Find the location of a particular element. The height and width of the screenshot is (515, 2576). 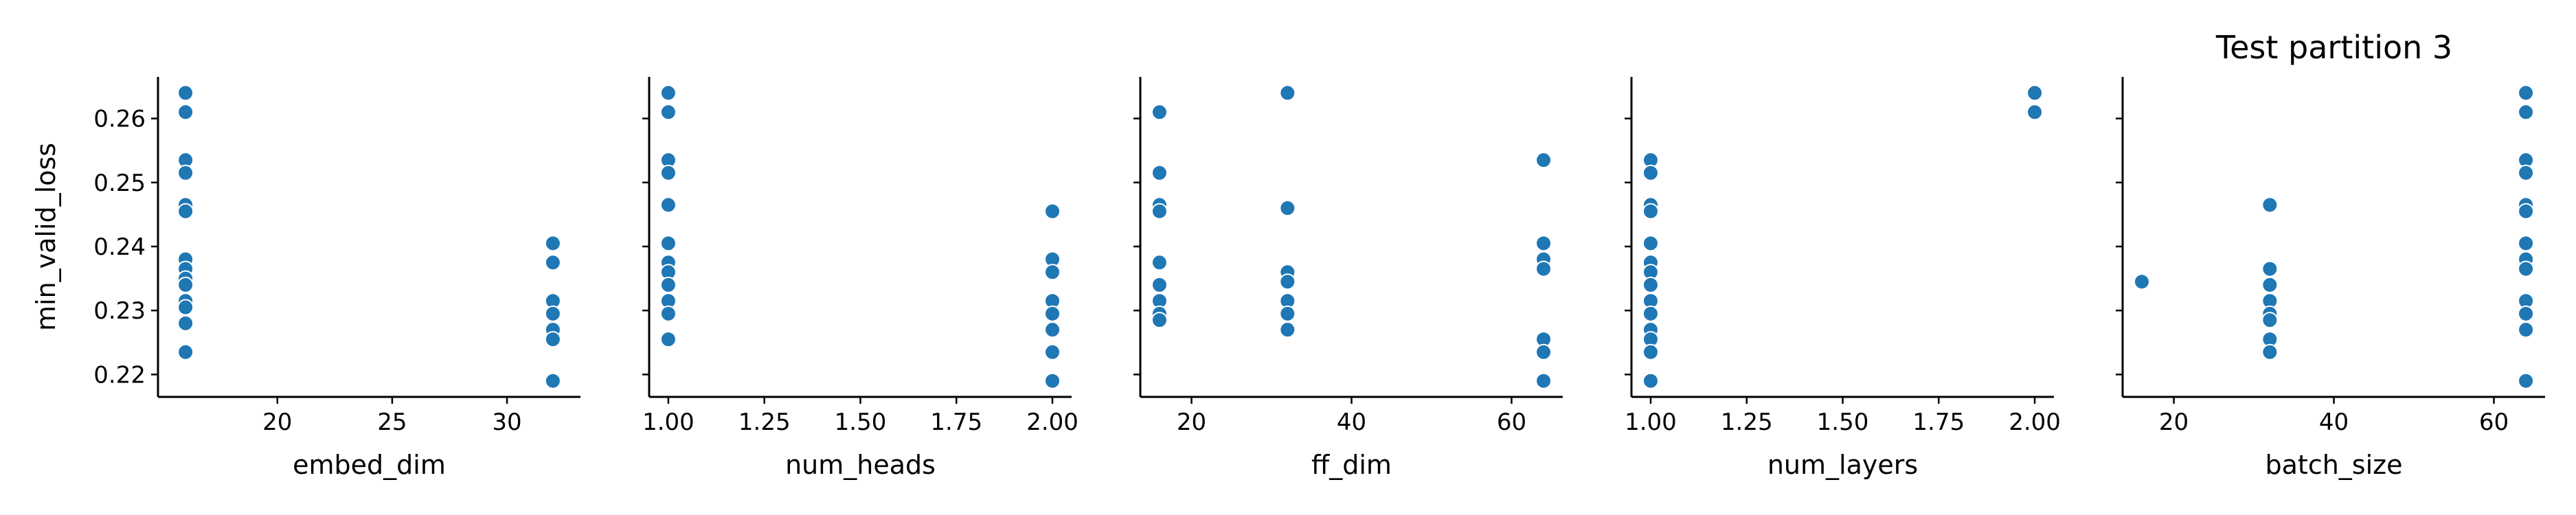

y-tick-label: 0.24 is located at coordinates (119, 247).